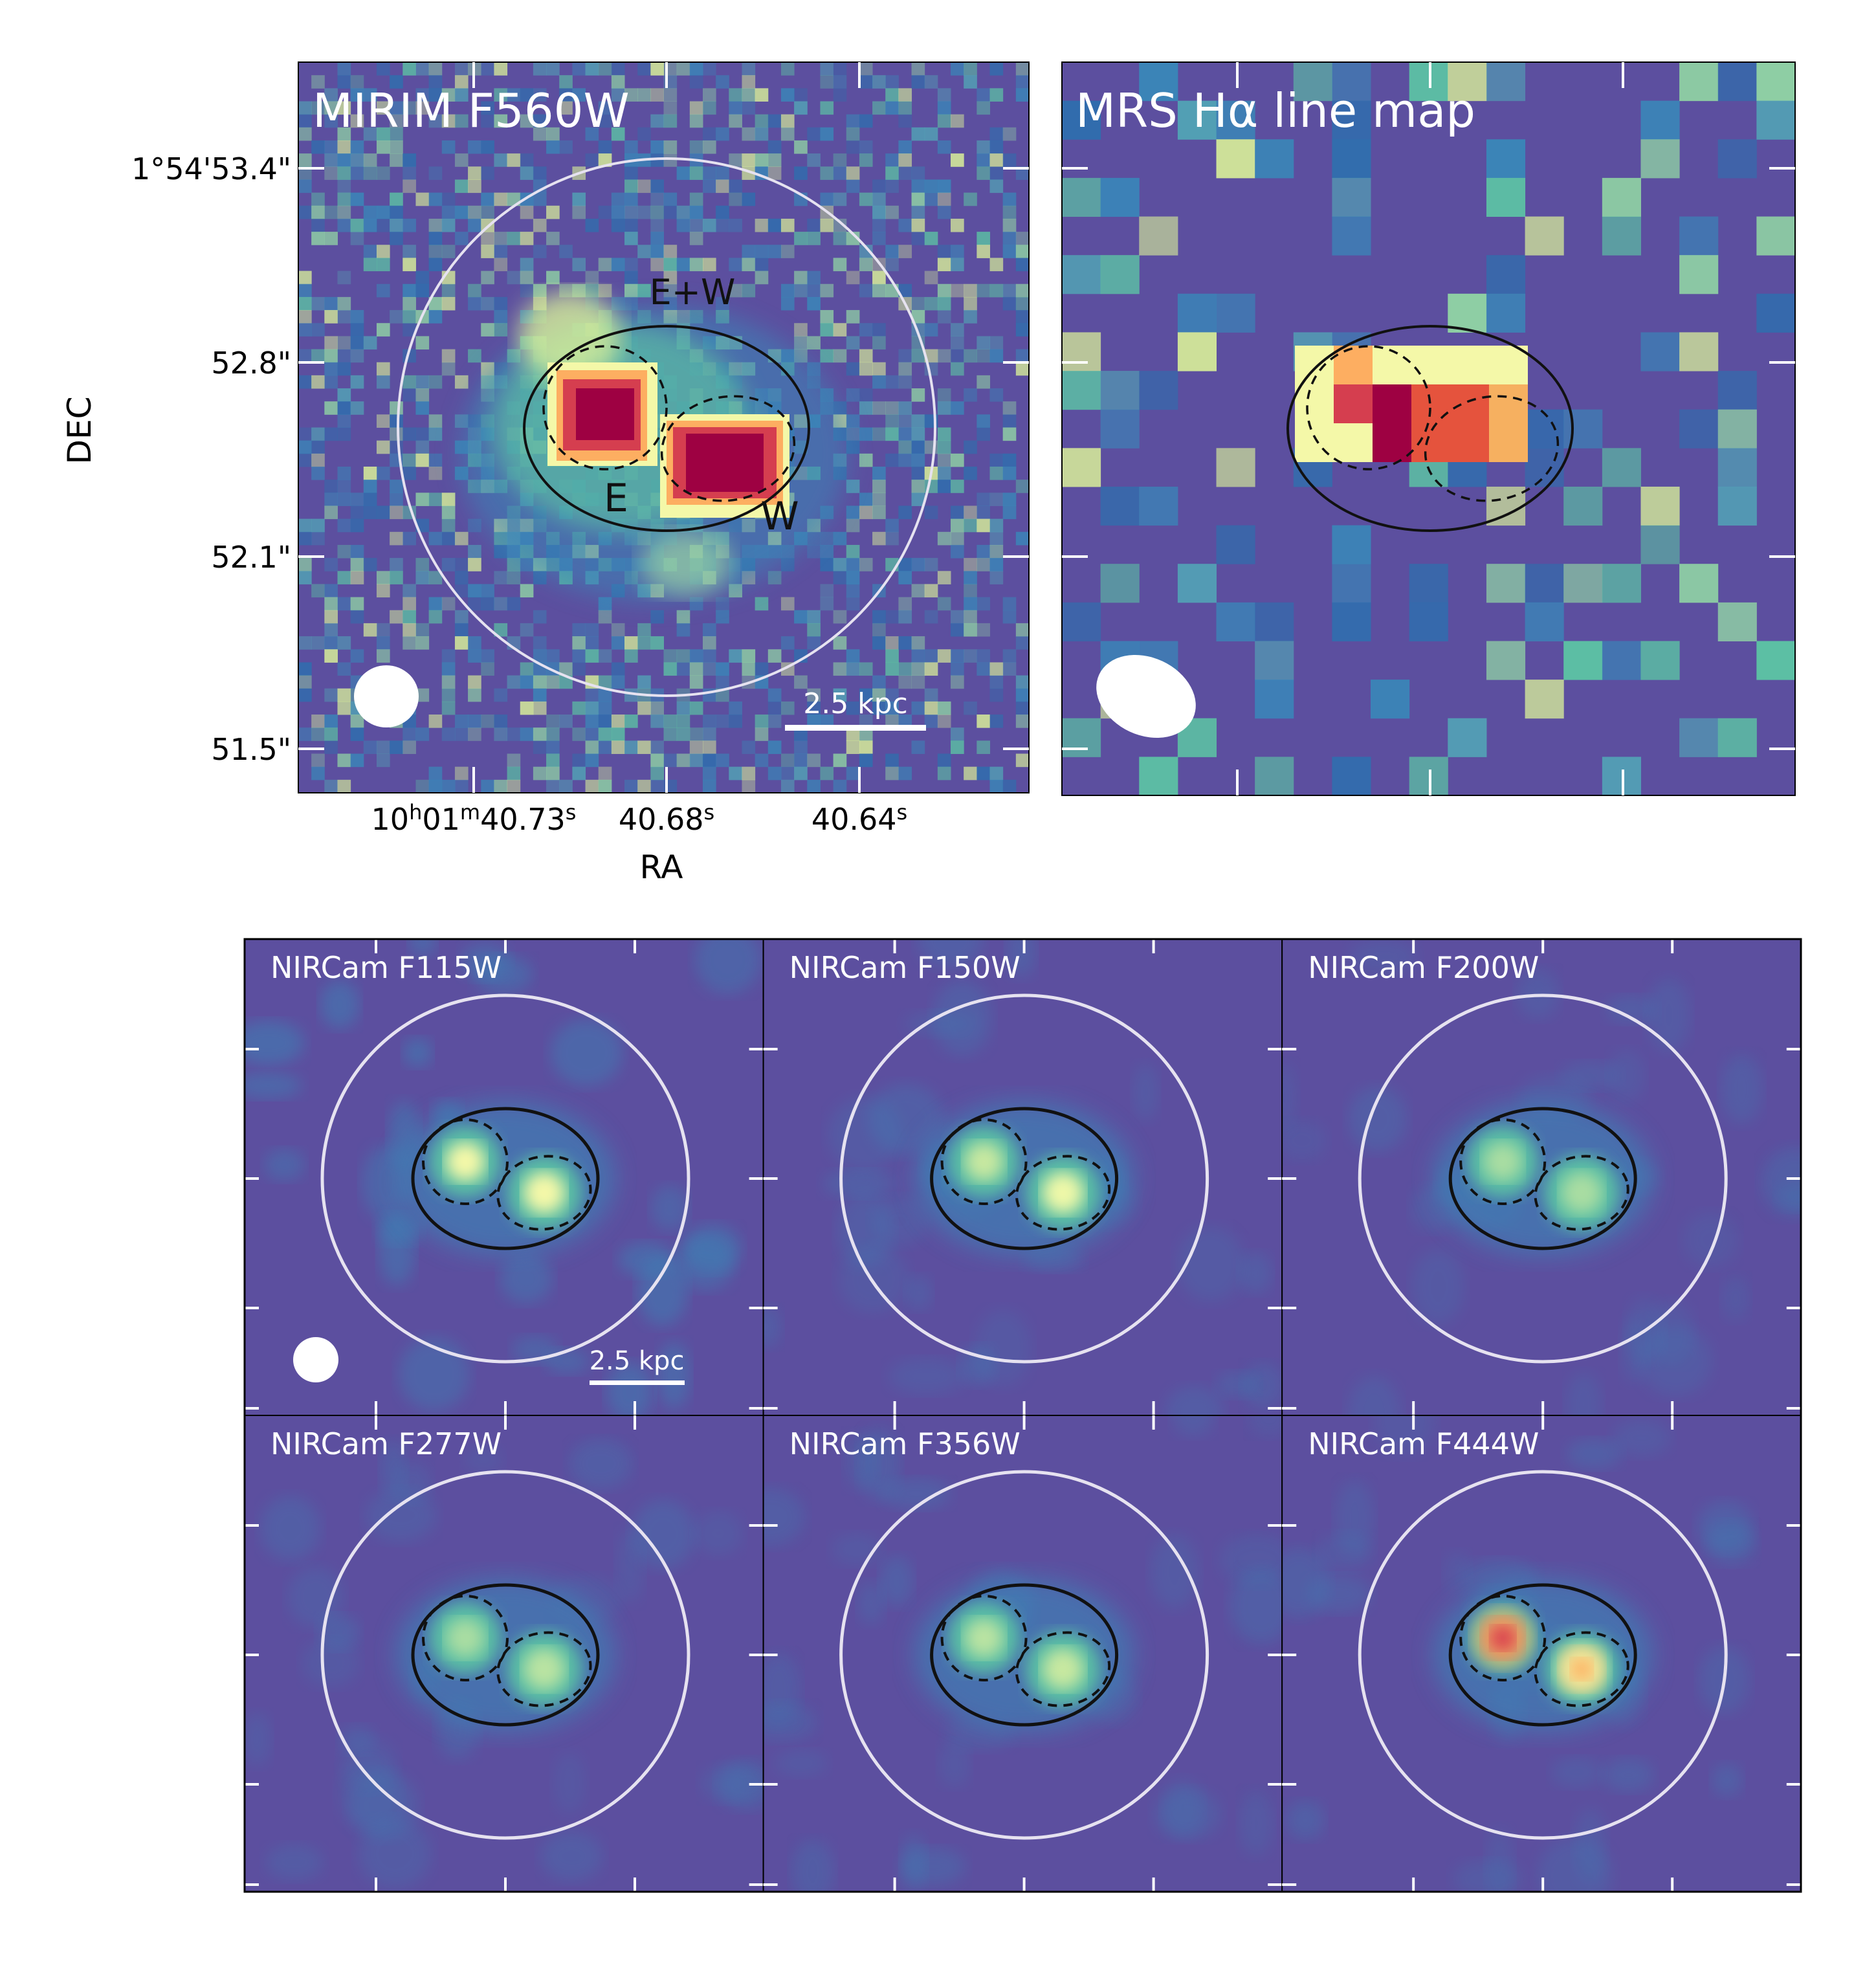 This screenshot has height=1961, width=1876. Describe the element at coordinates (859, 818) in the screenshot. I see `ra-tick-3: 40.64s` at that location.